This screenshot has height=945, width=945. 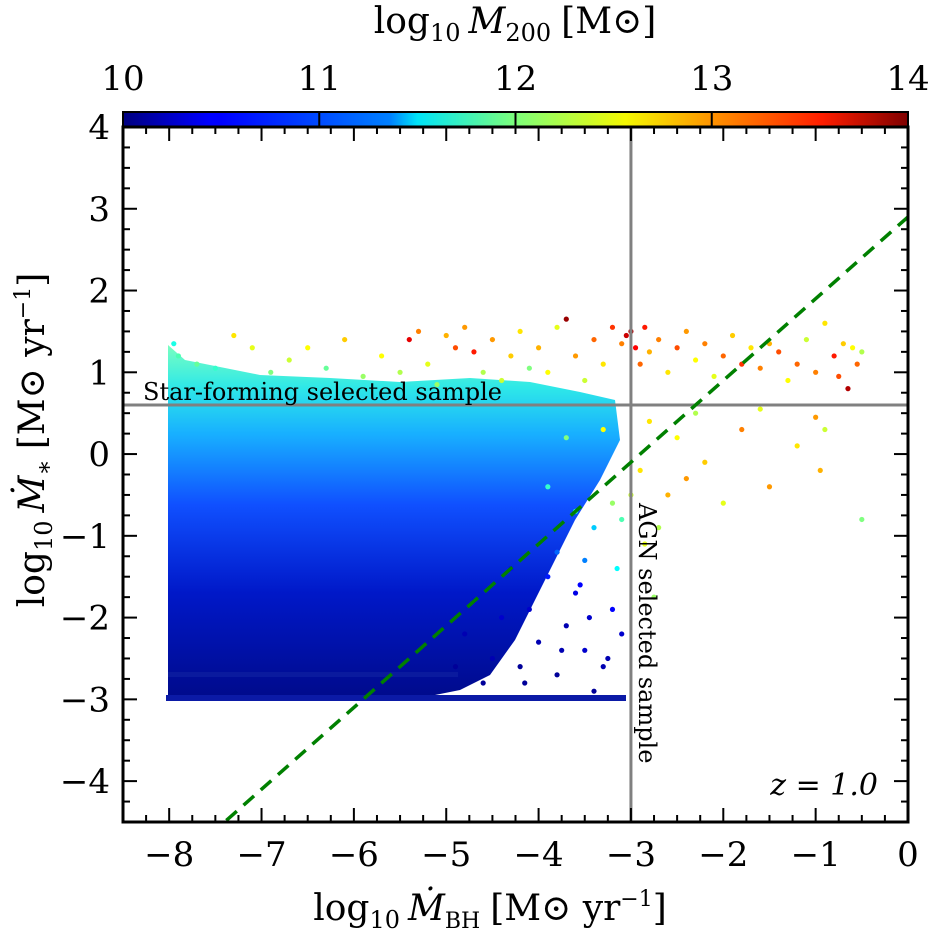 What do you see at coordinates (44, 467) in the screenshot?
I see `y-label-varsub: ∗` at bounding box center [44, 467].